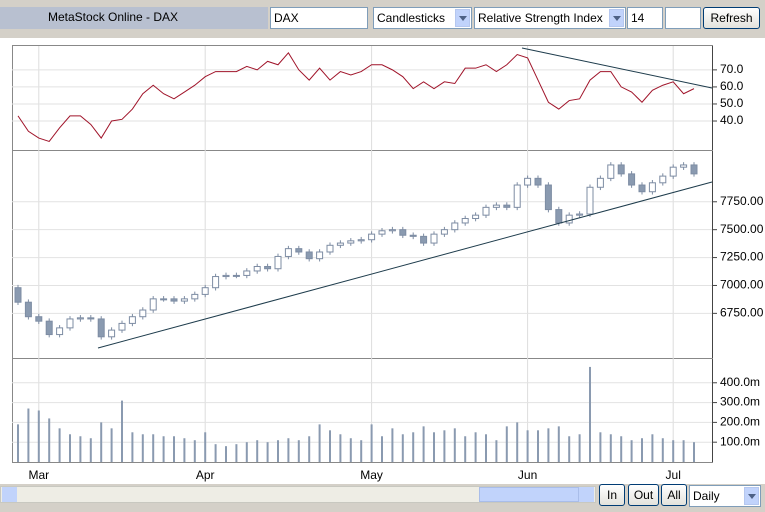  I want to click on scroll-right, so click(586, 494).